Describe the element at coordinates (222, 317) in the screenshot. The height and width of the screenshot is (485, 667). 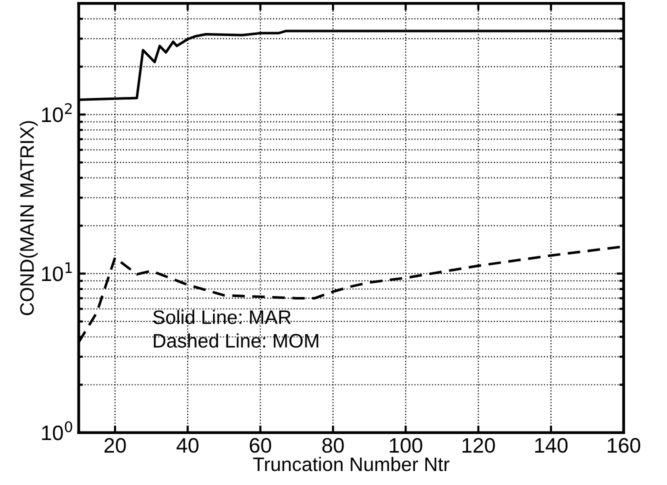
I see `annotation: Solid Line: MAR` at that location.